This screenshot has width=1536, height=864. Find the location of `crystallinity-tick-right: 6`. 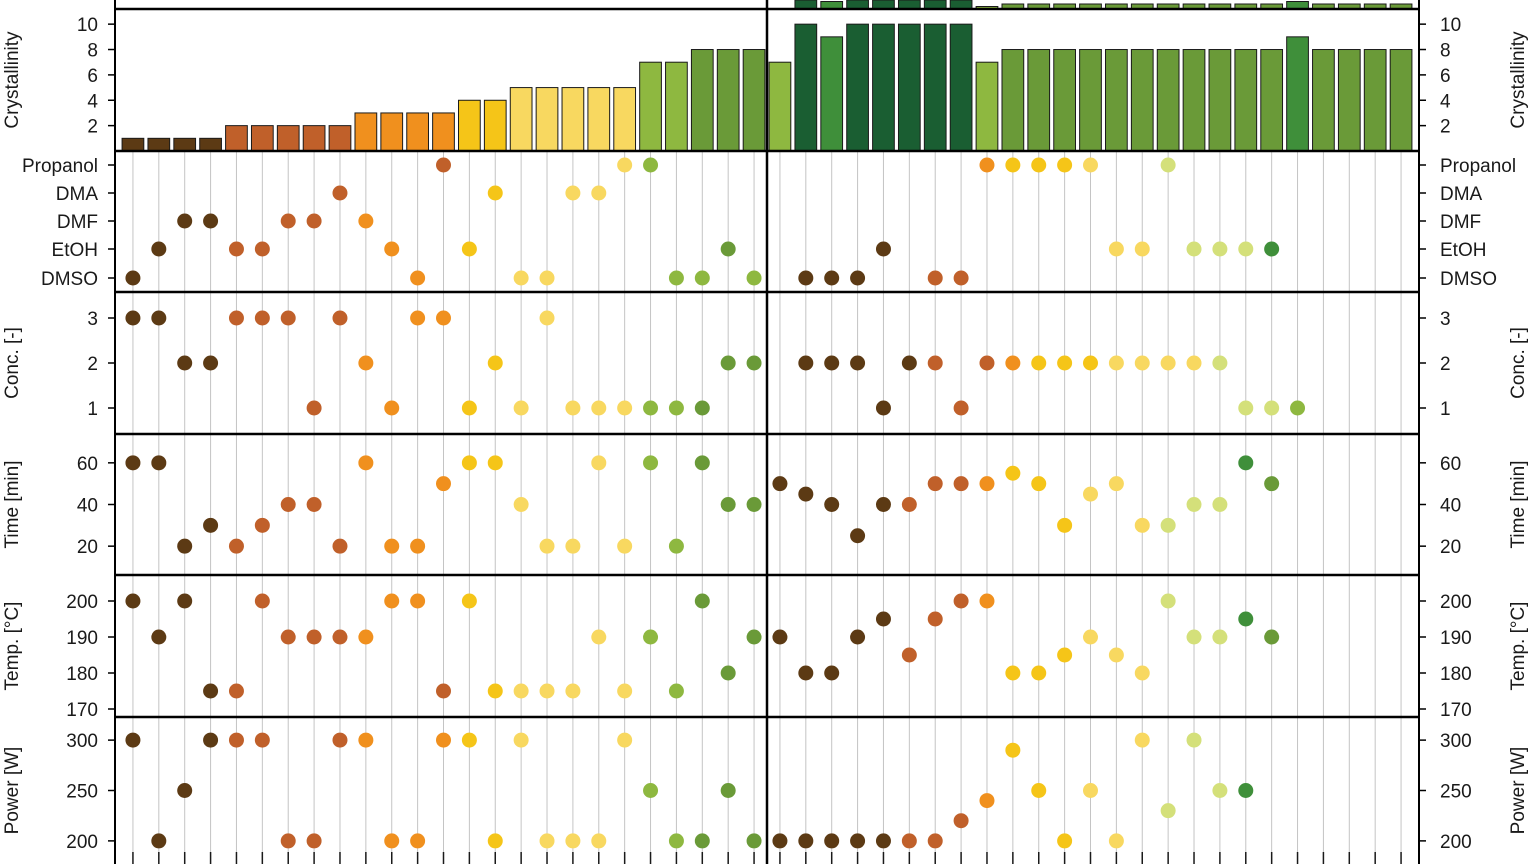

crystallinity-tick-right: 6 is located at coordinates (1445, 76).